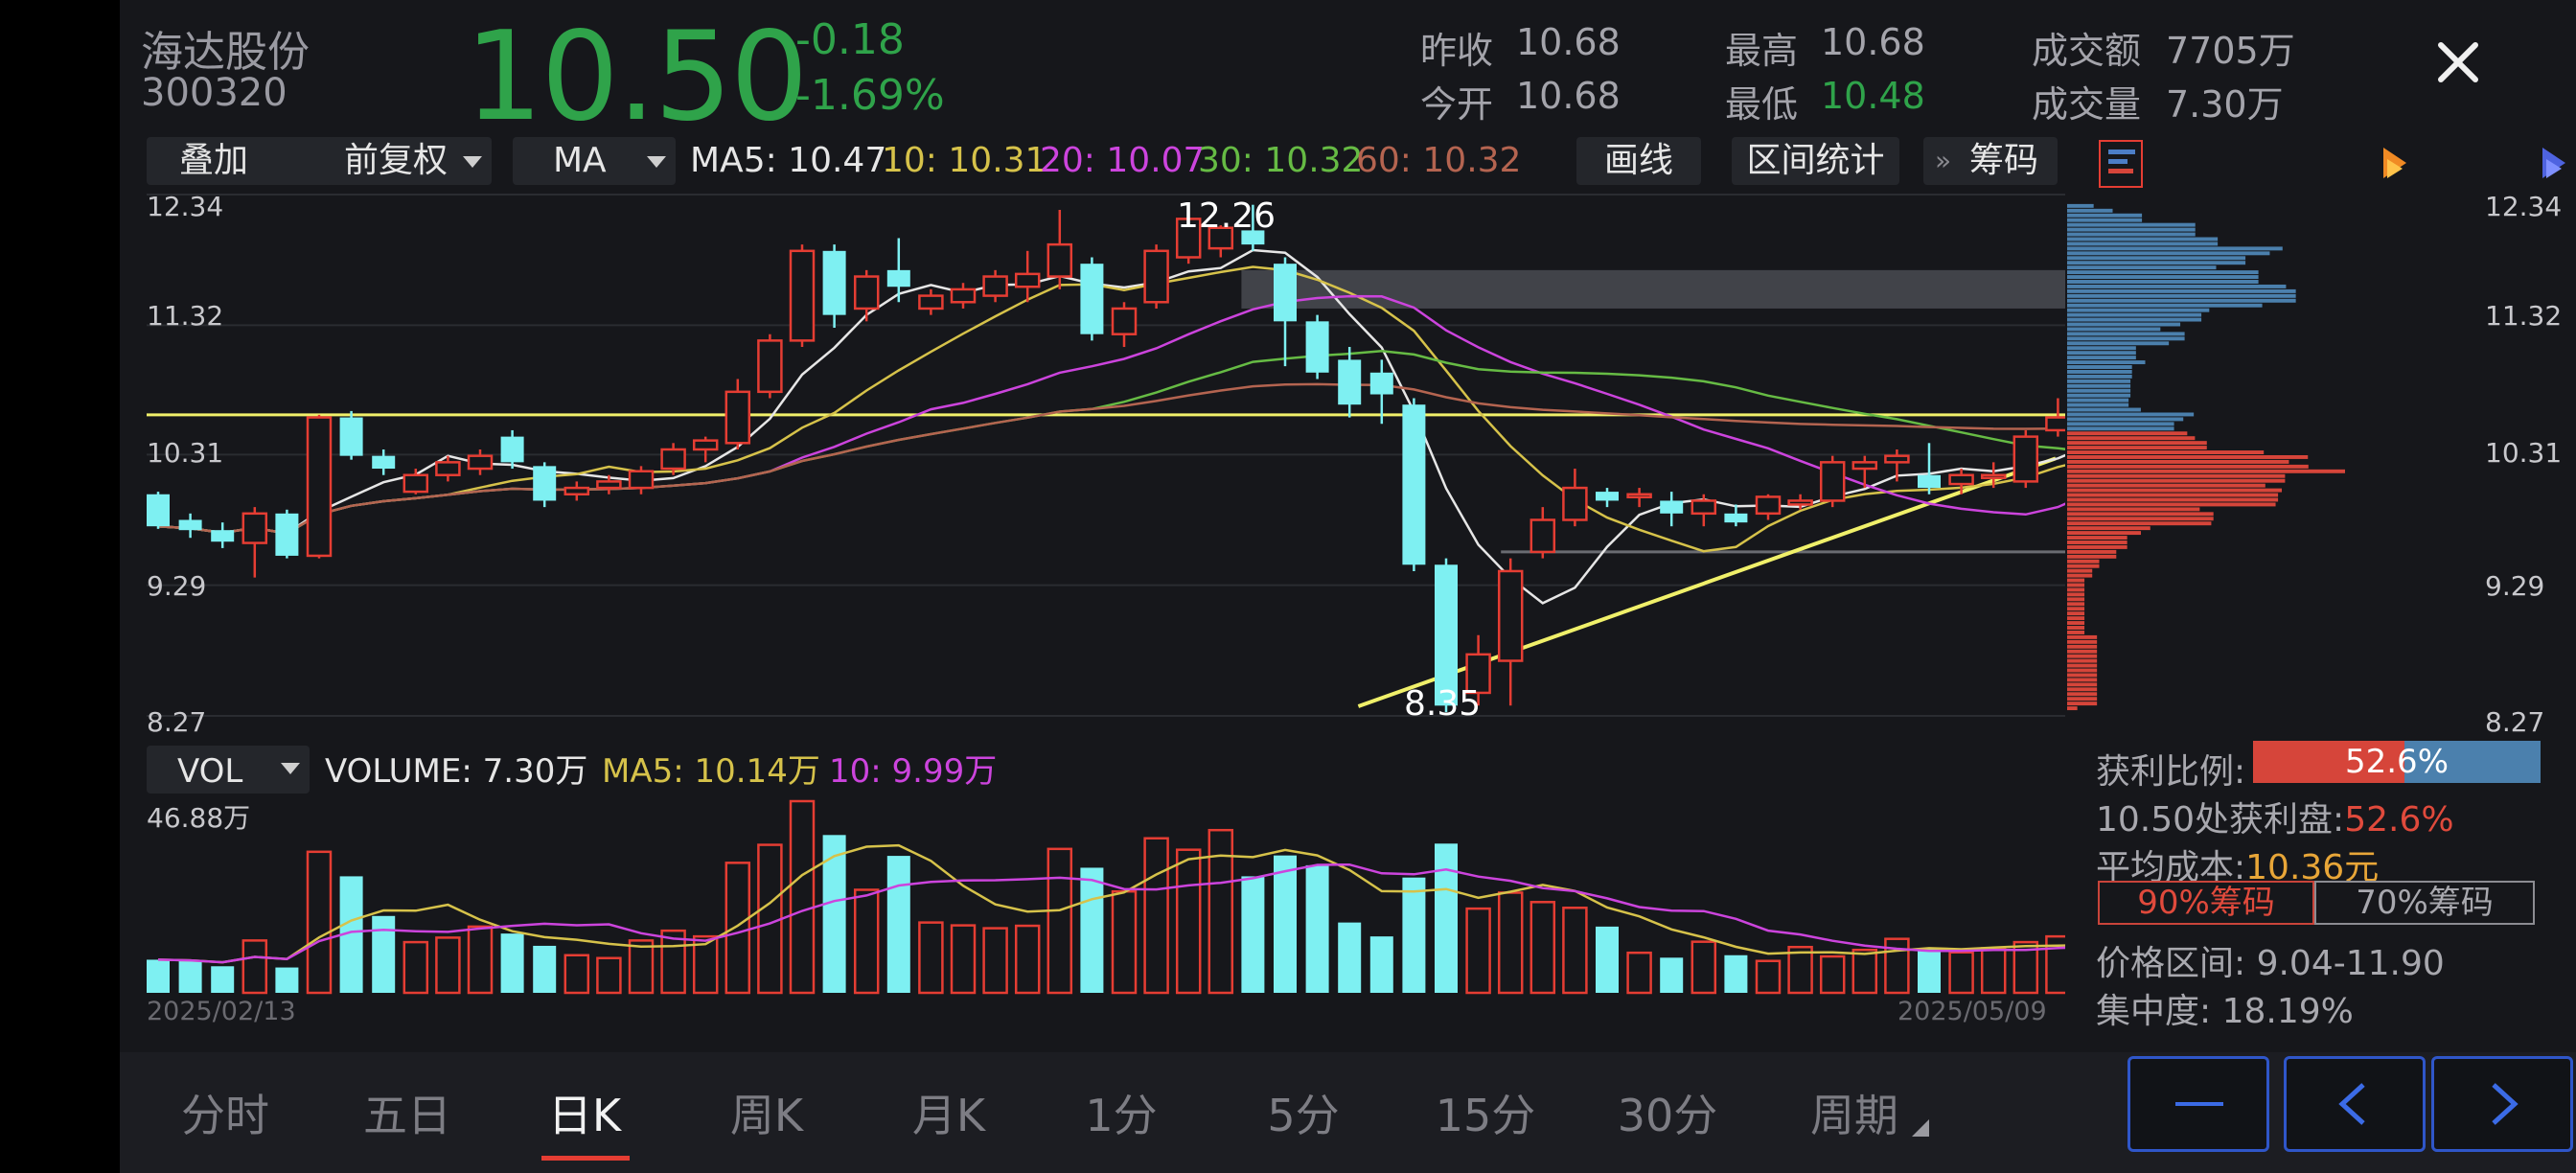  What do you see at coordinates (2230, 51) in the screenshot?
I see `stat-value-turnover: 7705万` at bounding box center [2230, 51].